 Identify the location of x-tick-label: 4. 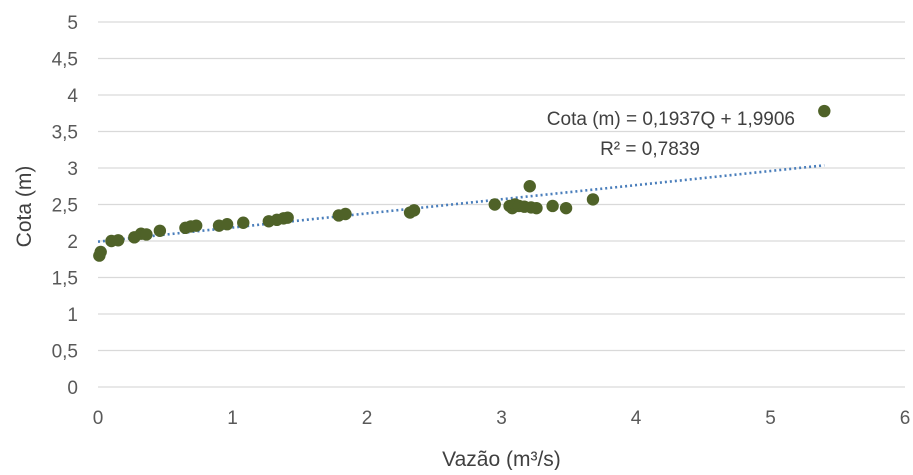
(636, 418).